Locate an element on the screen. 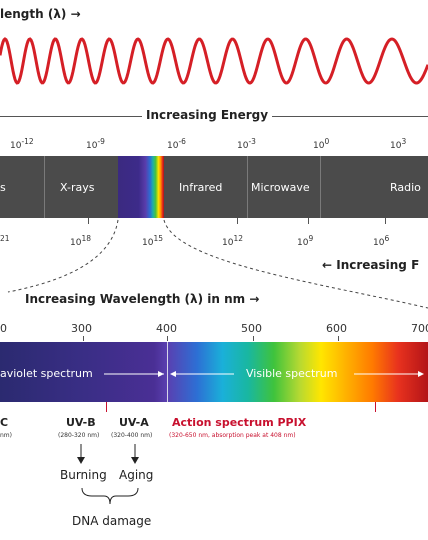 The image size is (428, 540). bottom-tick-2: 10¹⁸ is located at coordinates (80, 241).